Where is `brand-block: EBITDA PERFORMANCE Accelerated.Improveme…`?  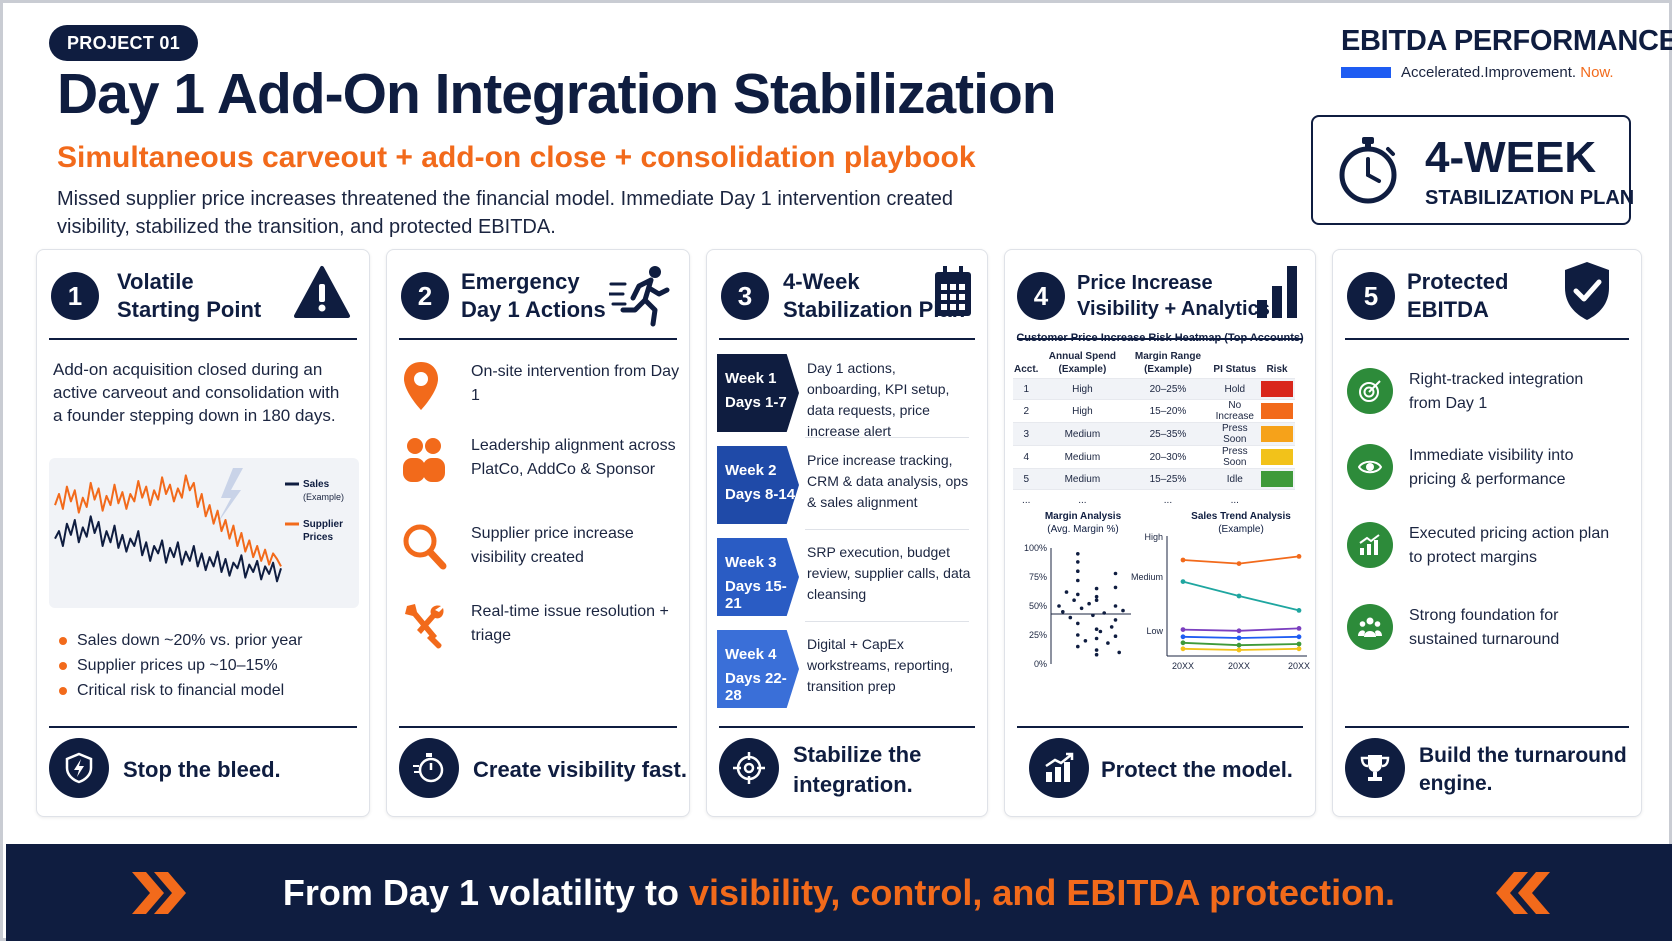
brand-block: EBITDA PERFORMANCE Accelerated.Improveme… is located at coordinates (1506, 53).